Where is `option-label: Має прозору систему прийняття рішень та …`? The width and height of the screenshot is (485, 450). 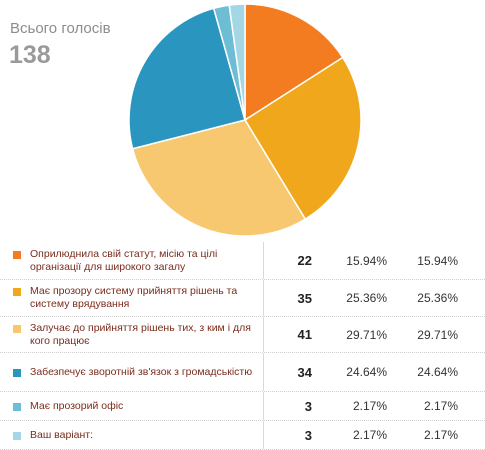
option-label: Має прозору систему прийняття рішень та … is located at coordinates (134, 297).